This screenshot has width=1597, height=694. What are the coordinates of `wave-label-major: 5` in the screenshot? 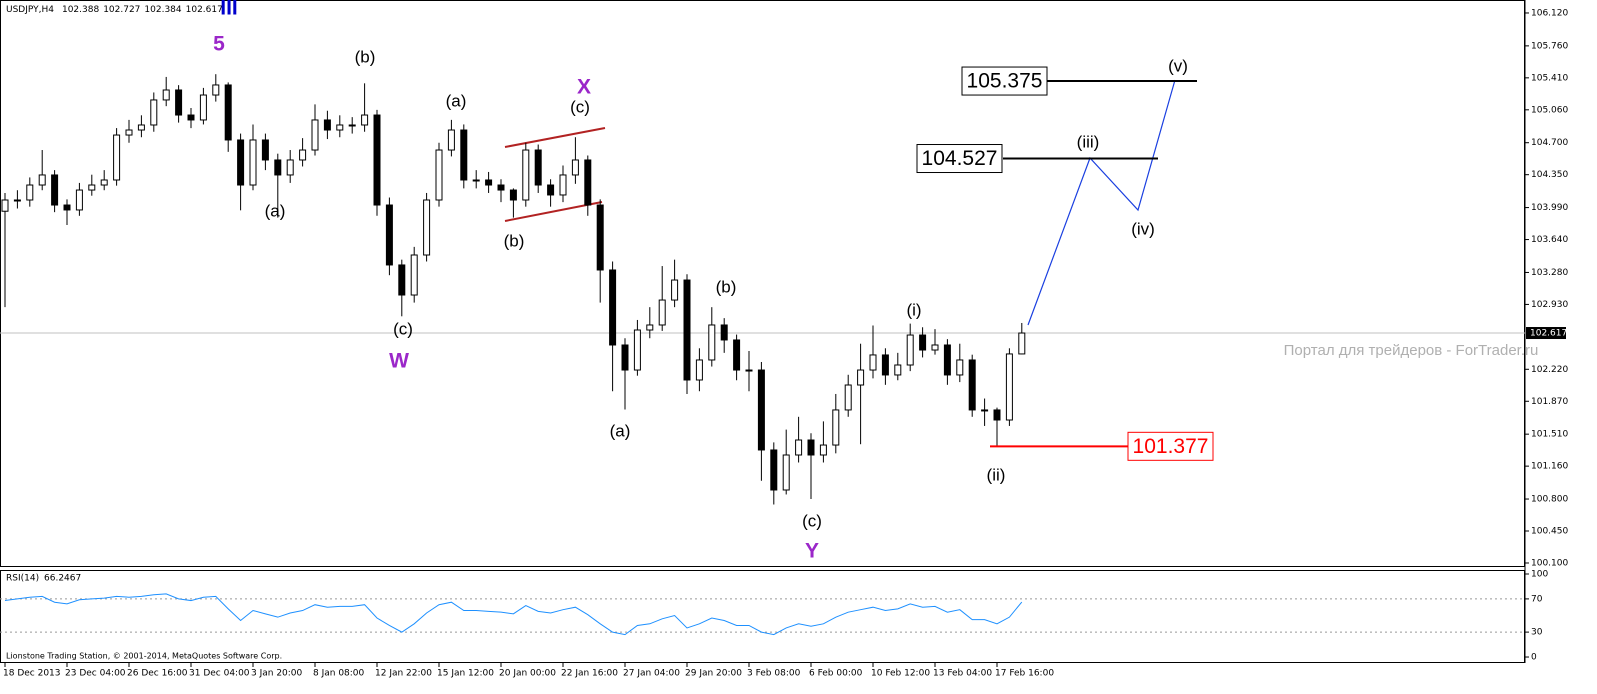 It's located at (219, 44).